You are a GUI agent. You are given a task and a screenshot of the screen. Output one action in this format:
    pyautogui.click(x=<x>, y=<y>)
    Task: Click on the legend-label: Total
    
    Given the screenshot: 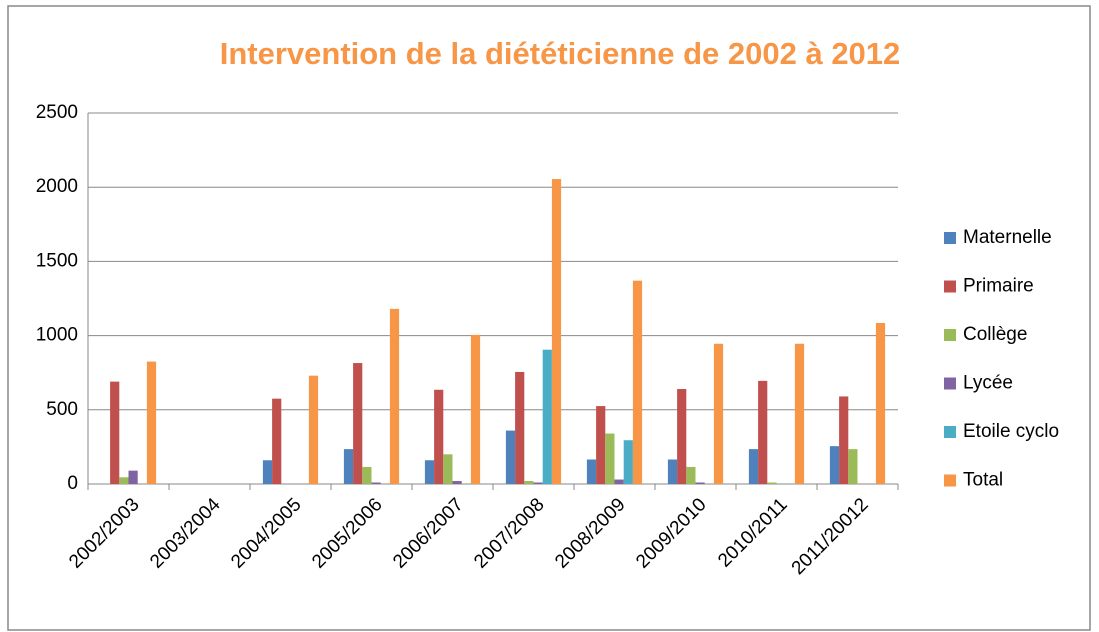 What is the action you would take?
    pyautogui.click(x=983, y=480)
    